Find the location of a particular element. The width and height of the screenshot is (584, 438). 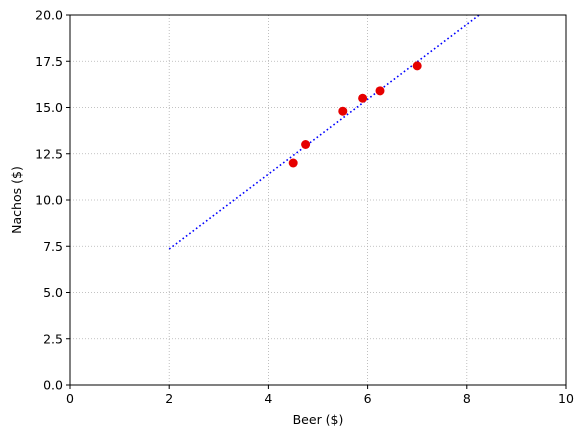

y-tick-label: 0.0 is located at coordinates (53, 385).